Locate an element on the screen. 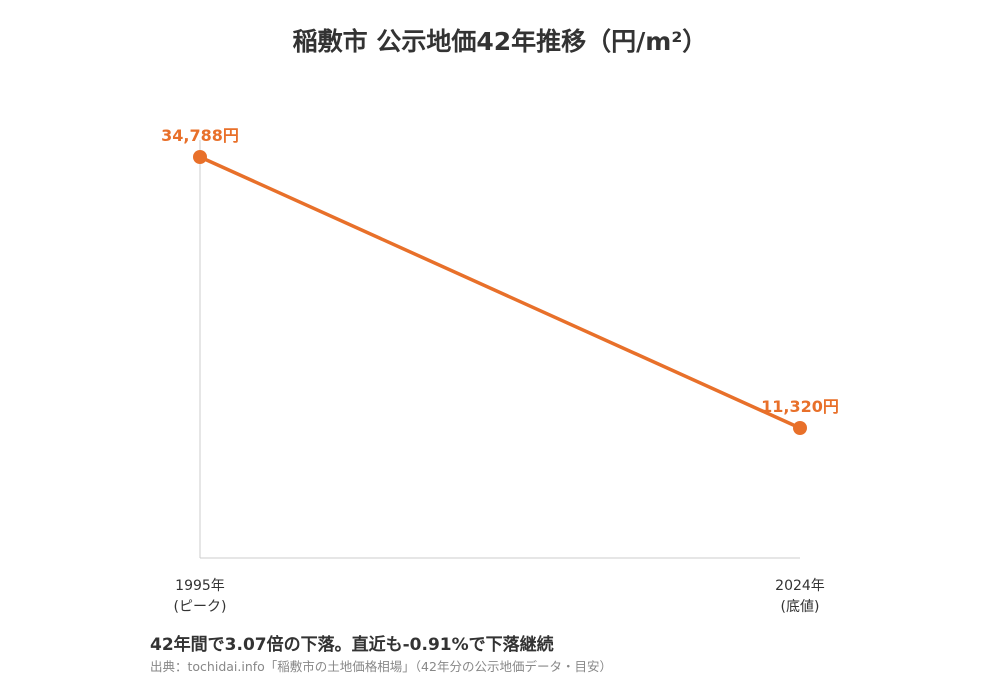 The height and width of the screenshot is (700, 1000). x-tick-label: 1995年 is located at coordinates (200, 586).